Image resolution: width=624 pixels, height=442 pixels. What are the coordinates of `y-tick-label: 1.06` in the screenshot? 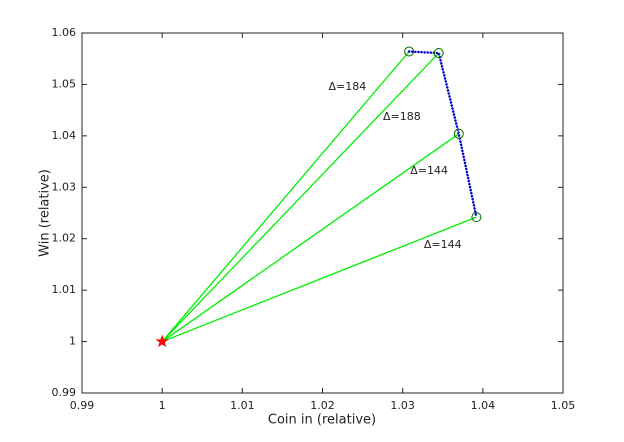 It's located at (64, 32).